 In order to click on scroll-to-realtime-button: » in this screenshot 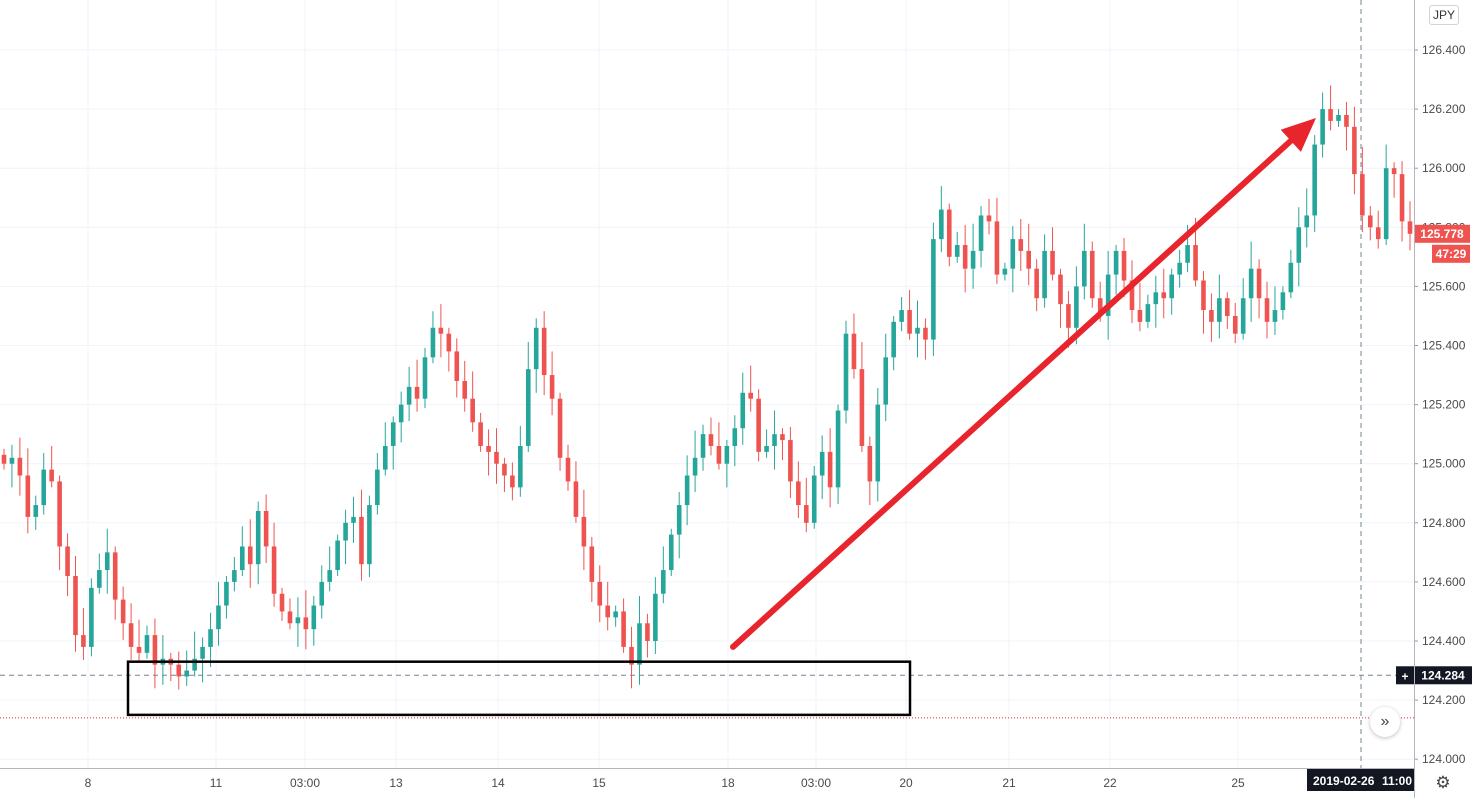, I will do `click(1385, 722)`.